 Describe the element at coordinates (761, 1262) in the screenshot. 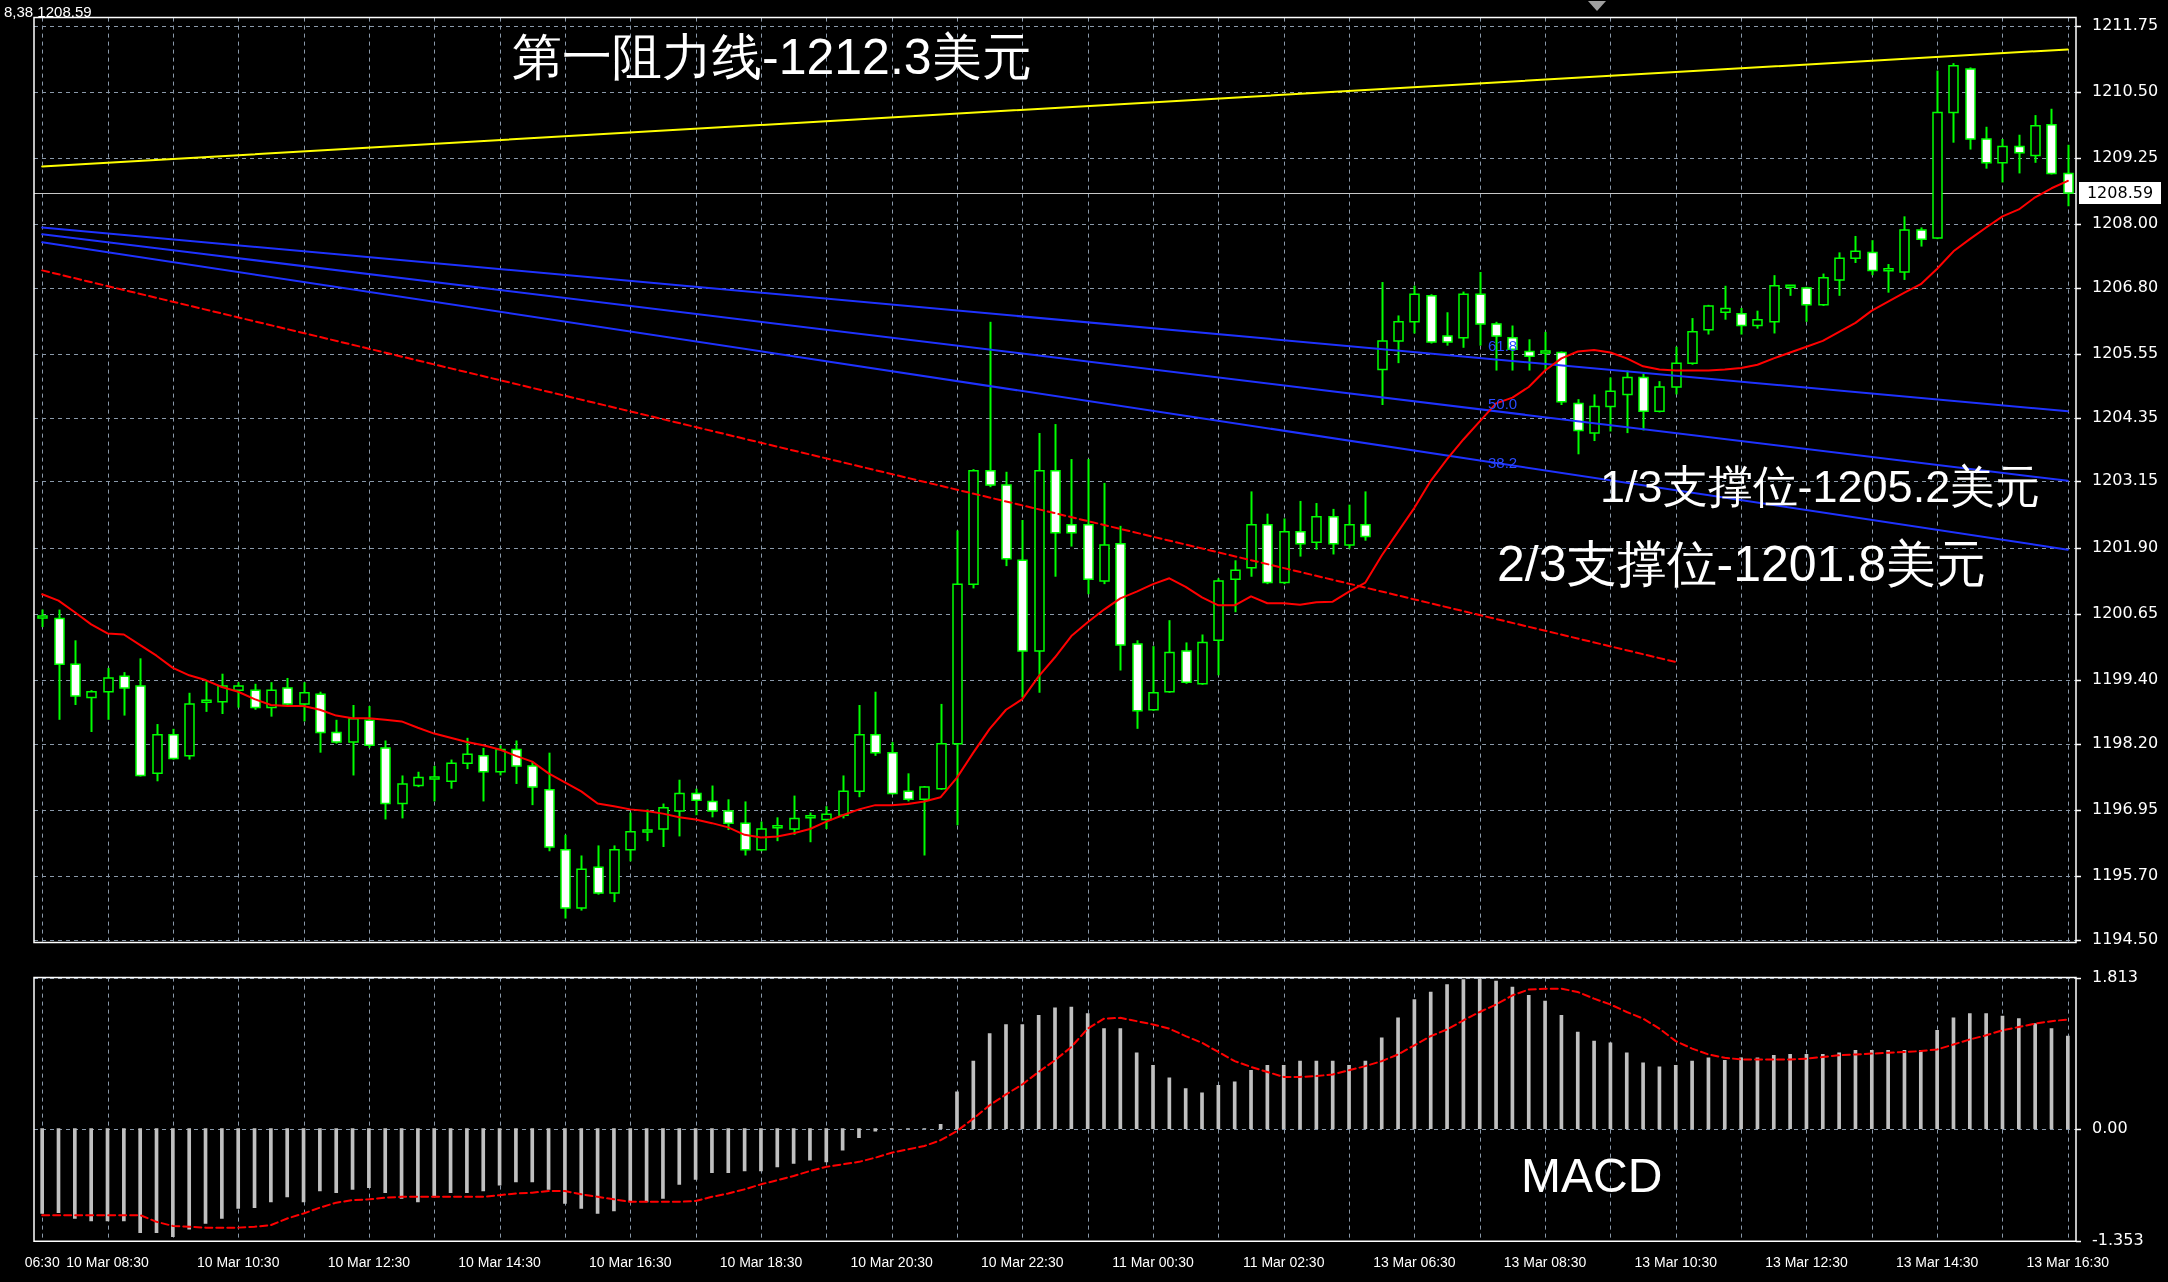

I see `x-tick-label: 10 Mar 18:30` at that location.